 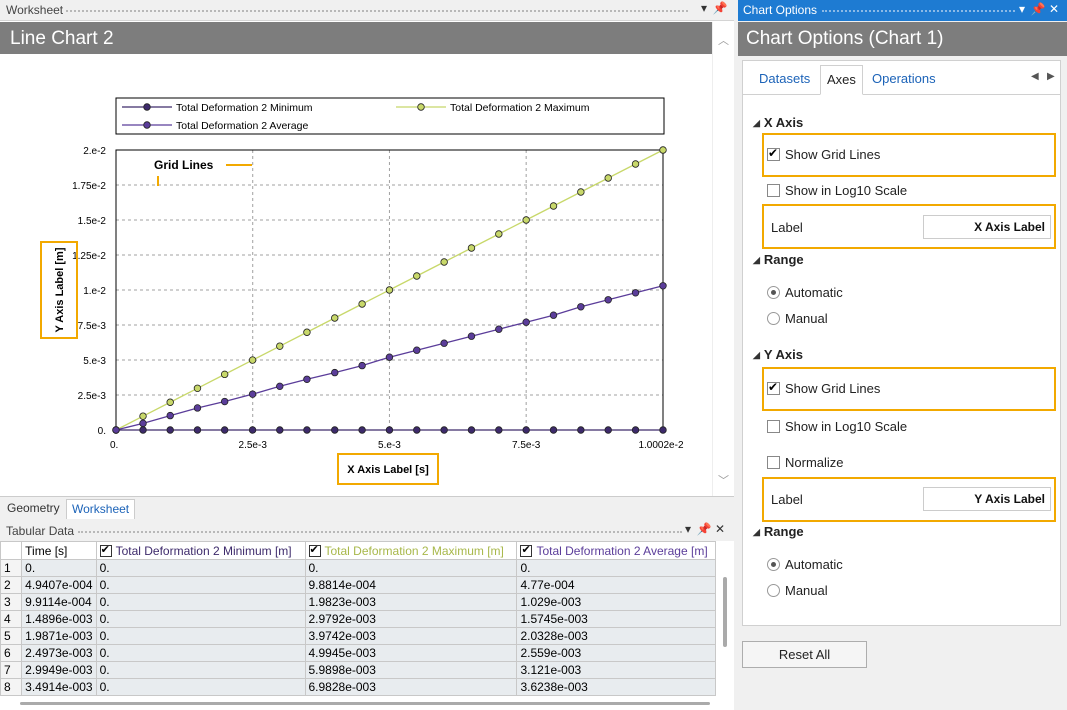 What do you see at coordinates (837, 426) in the screenshot?
I see `y-show-log10-checkbox: Show in Log10 Scale` at bounding box center [837, 426].